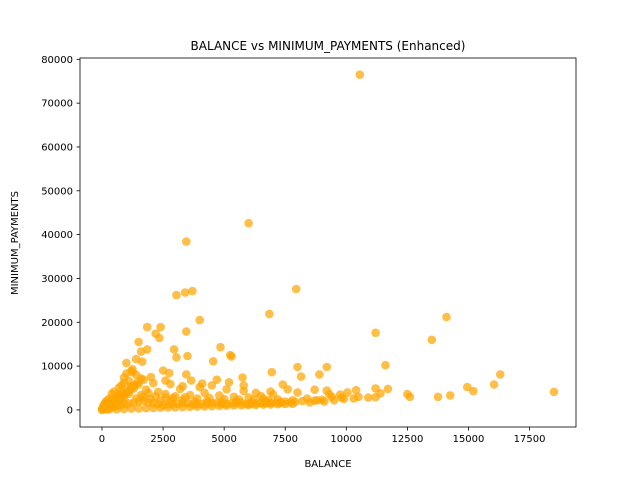  I want to click on y-tick-label: 80000, so click(57, 60).